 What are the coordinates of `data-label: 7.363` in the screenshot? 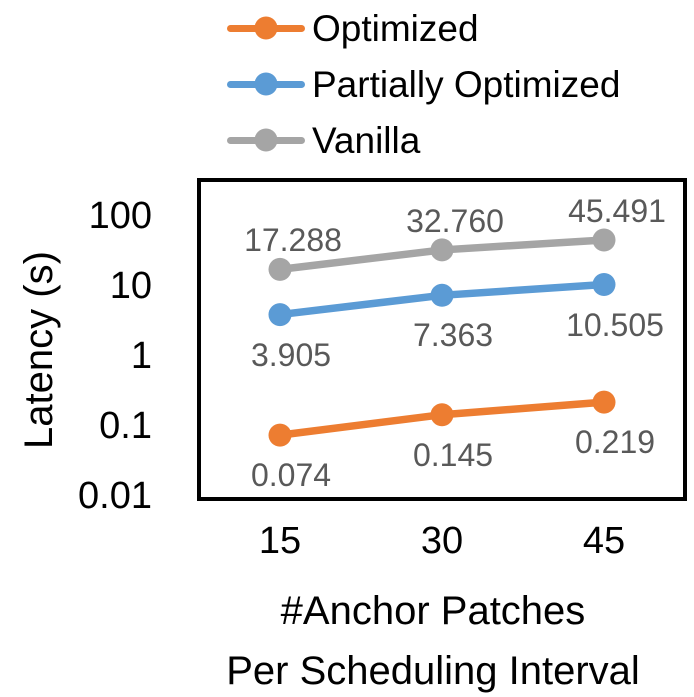 It's located at (453, 335).